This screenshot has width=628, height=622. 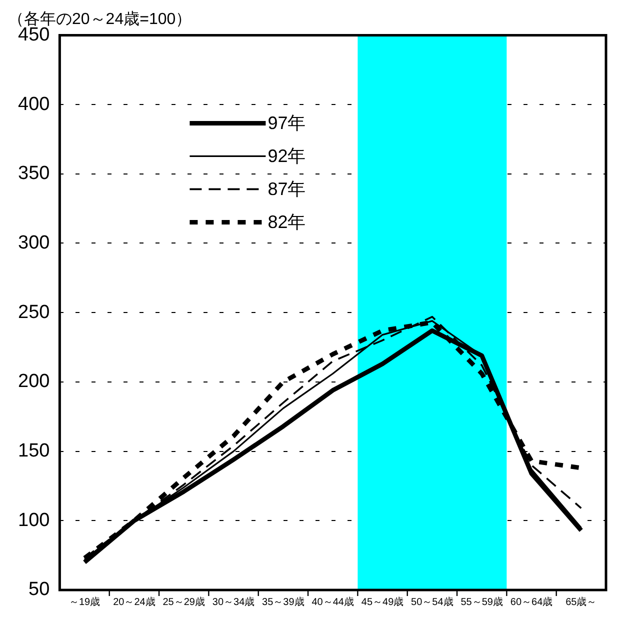 I want to click on y-tick-label: 200, so click(x=34, y=381).